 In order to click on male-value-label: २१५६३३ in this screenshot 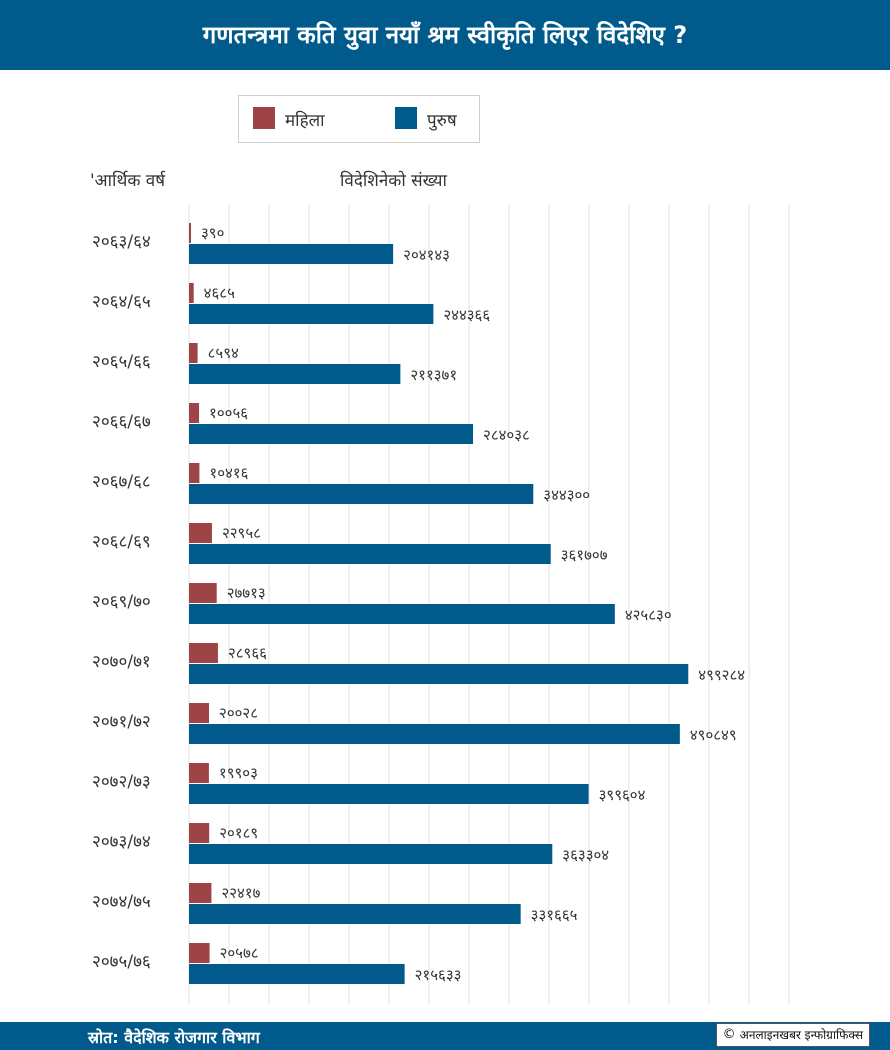, I will do `click(438, 975)`.